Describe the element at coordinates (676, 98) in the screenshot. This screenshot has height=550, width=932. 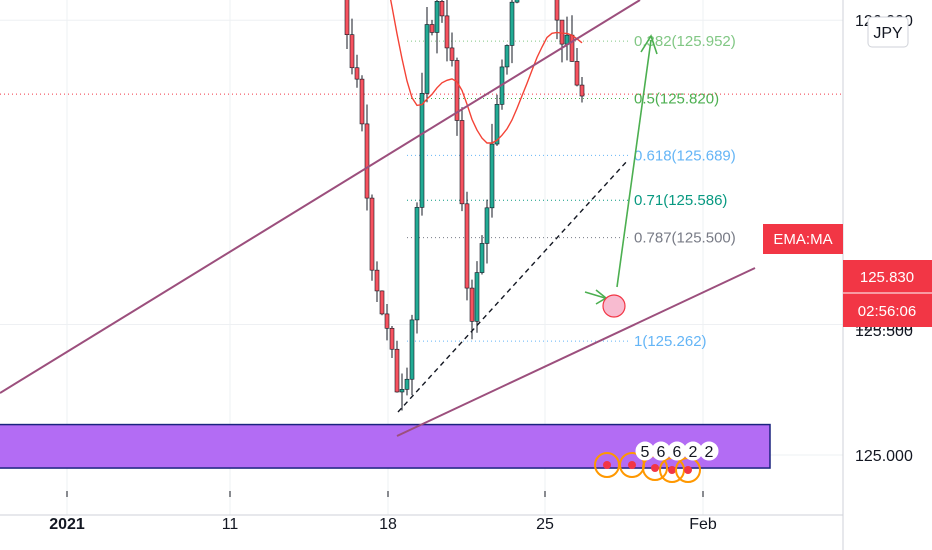
I see `fib-label-5: 0.5(125.820)` at that location.